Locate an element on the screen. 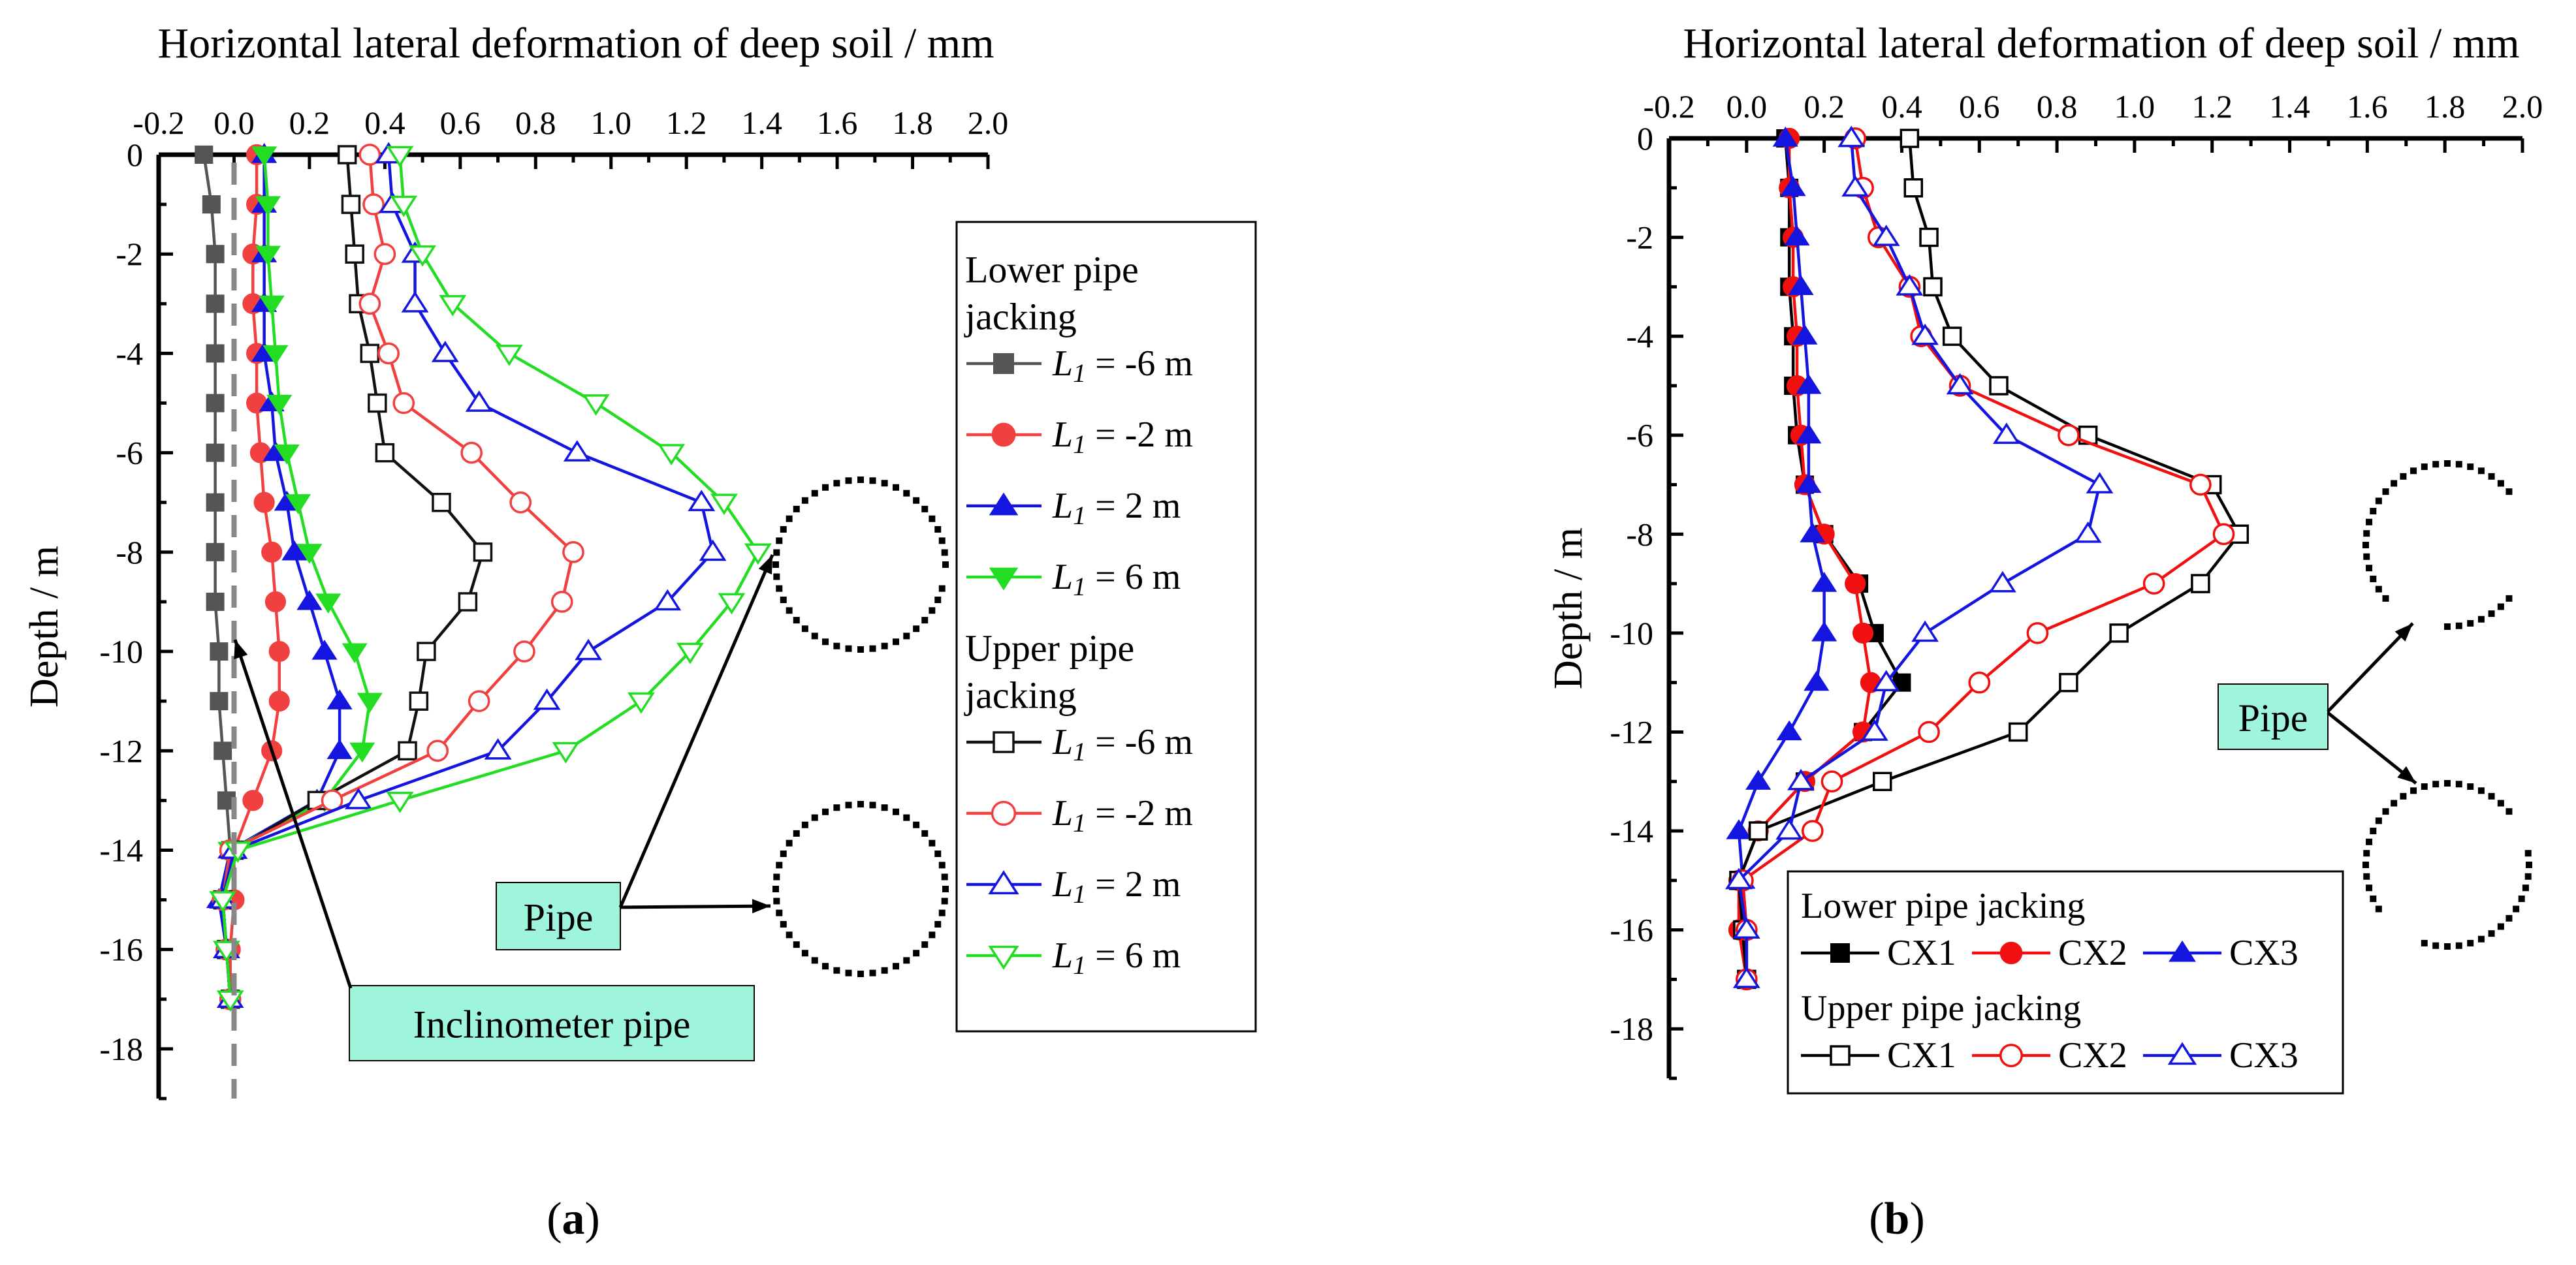  x-tick-label: 1.4 is located at coordinates (2290, 107).